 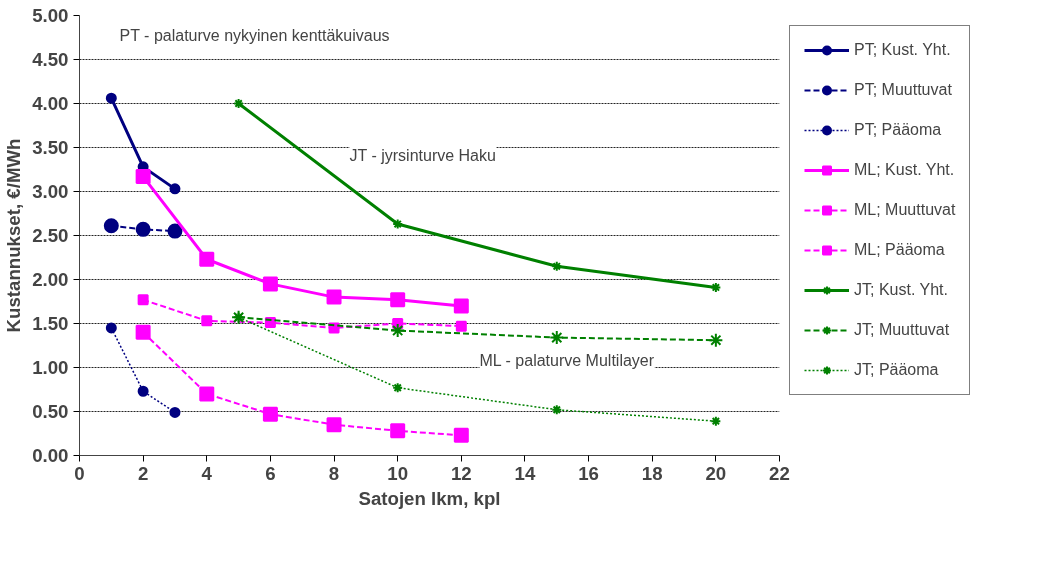 What do you see at coordinates (50, 323) in the screenshot?
I see `y-tick-label: 1.50` at bounding box center [50, 323].